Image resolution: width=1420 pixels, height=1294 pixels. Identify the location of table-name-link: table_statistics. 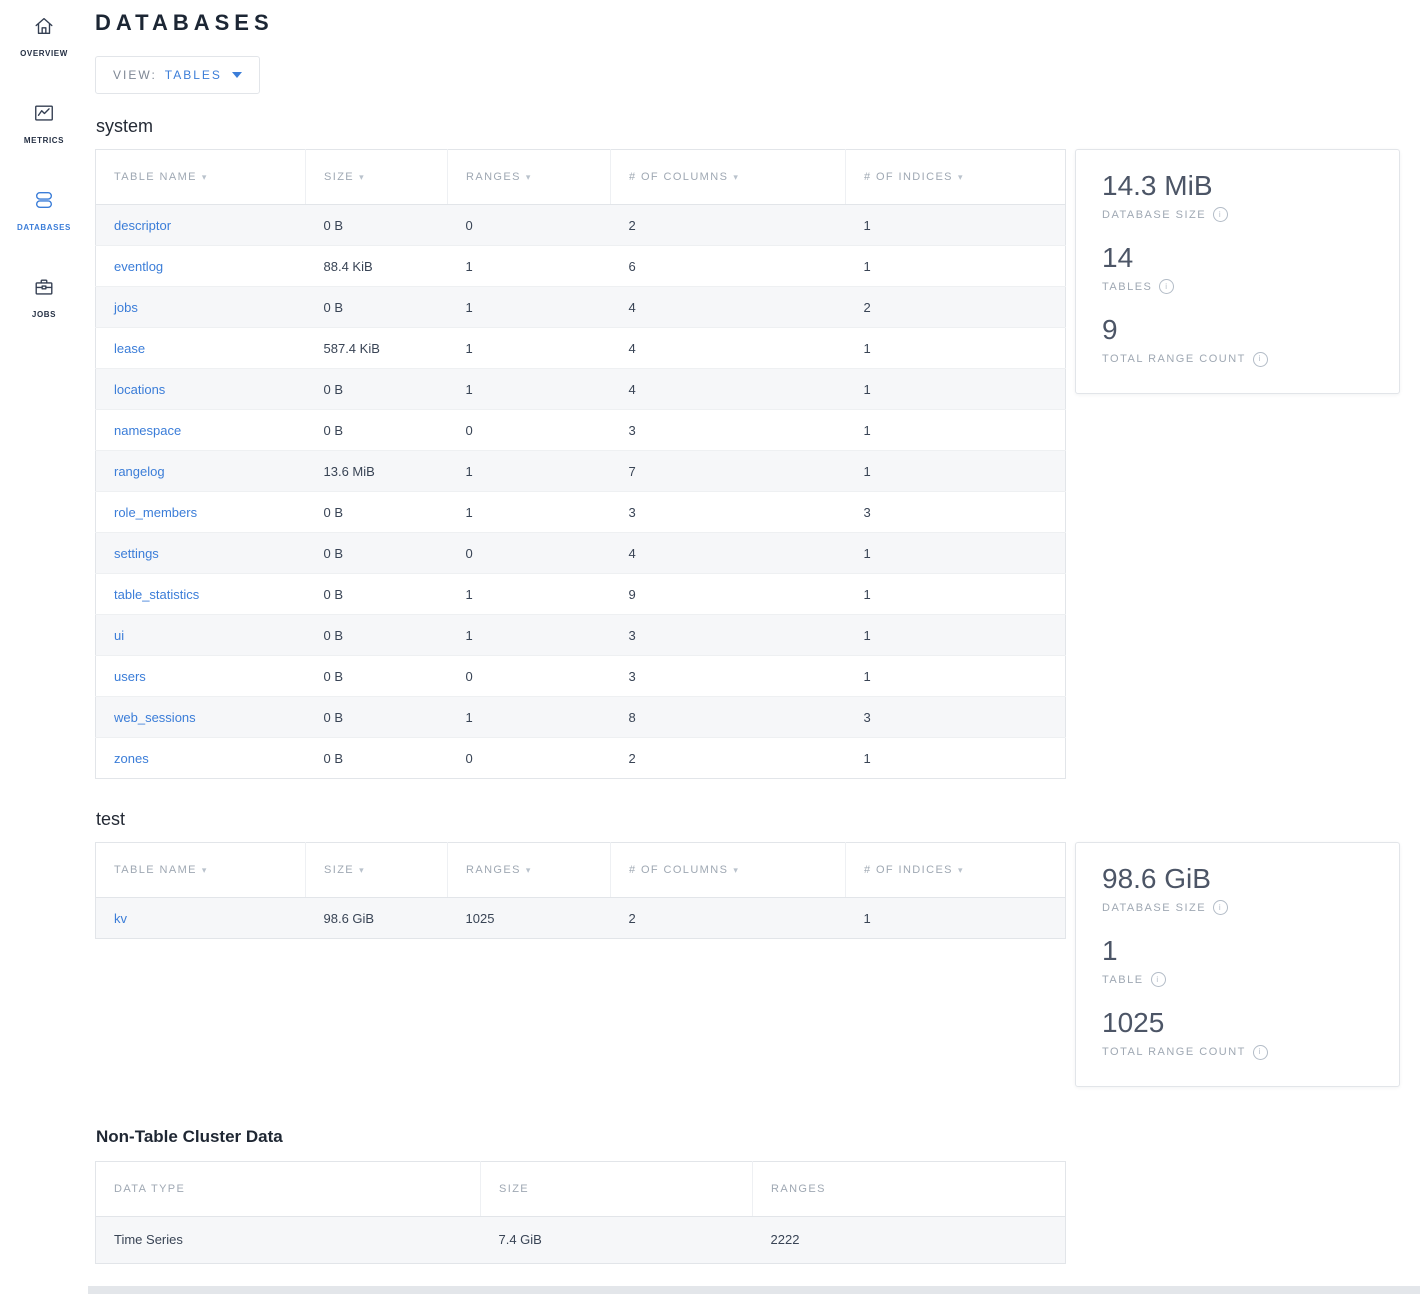
(157, 594).